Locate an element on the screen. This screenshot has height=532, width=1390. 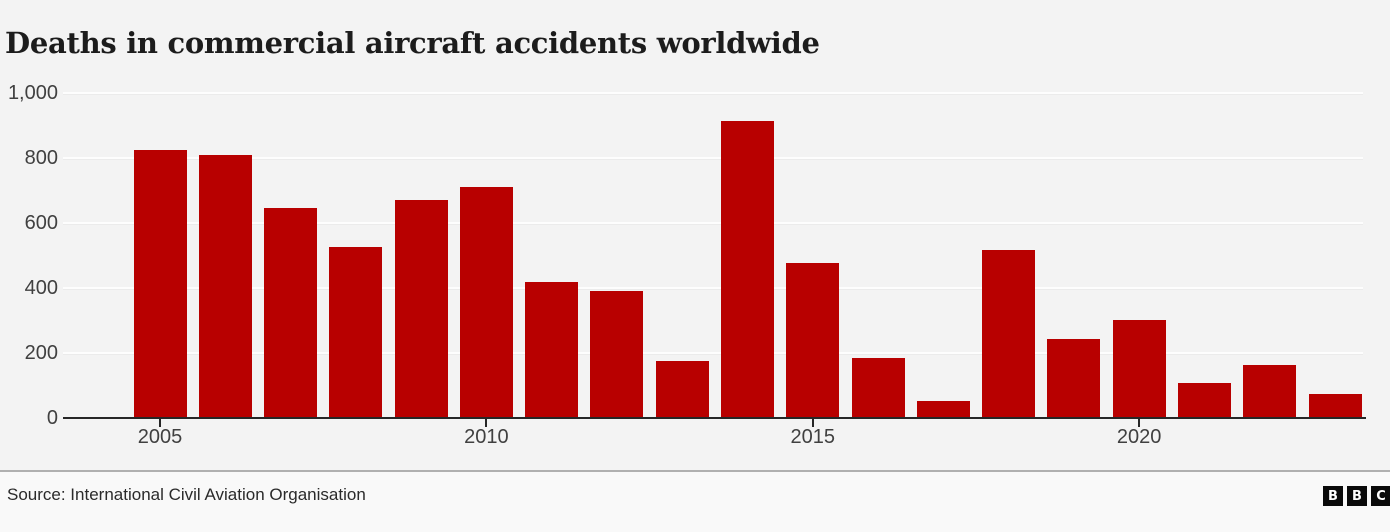
bar-2018 is located at coordinates (1009, 333).